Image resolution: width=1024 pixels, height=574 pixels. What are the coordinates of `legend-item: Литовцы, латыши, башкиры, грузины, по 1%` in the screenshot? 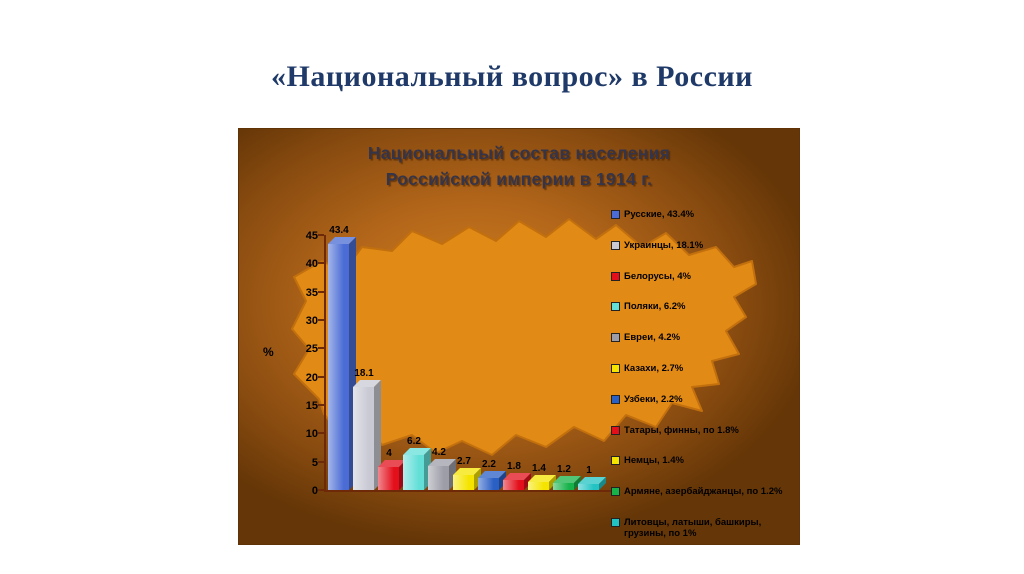 It's located at (704, 528).